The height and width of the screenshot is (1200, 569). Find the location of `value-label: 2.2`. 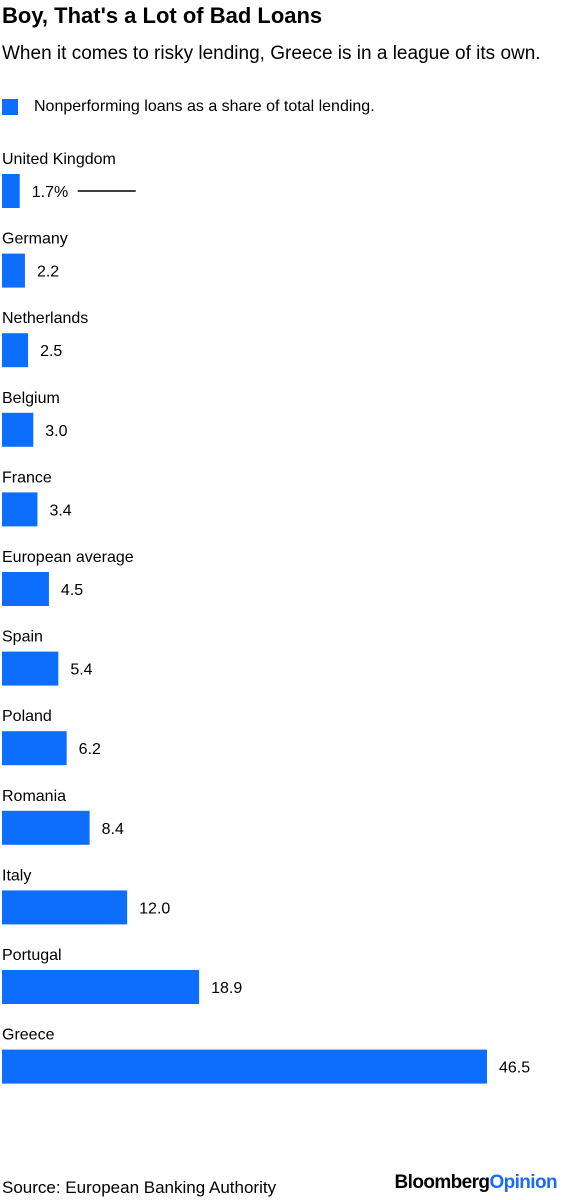

value-label: 2.2 is located at coordinates (48, 272).